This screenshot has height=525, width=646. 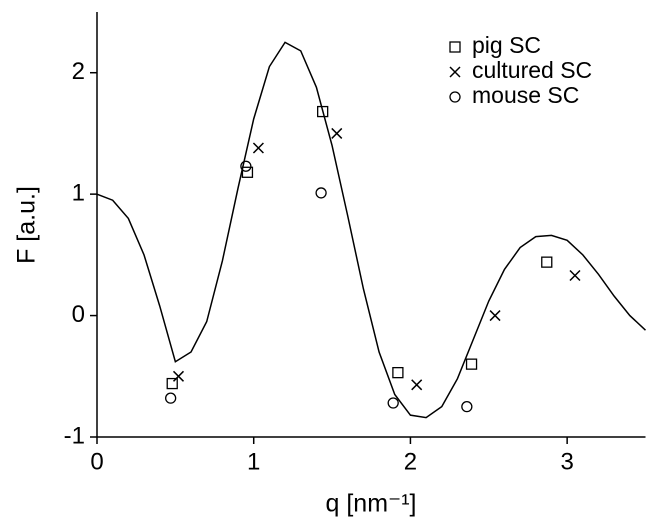 I want to click on x-axis-label: q [nm⁻¹], so click(x=371, y=504).